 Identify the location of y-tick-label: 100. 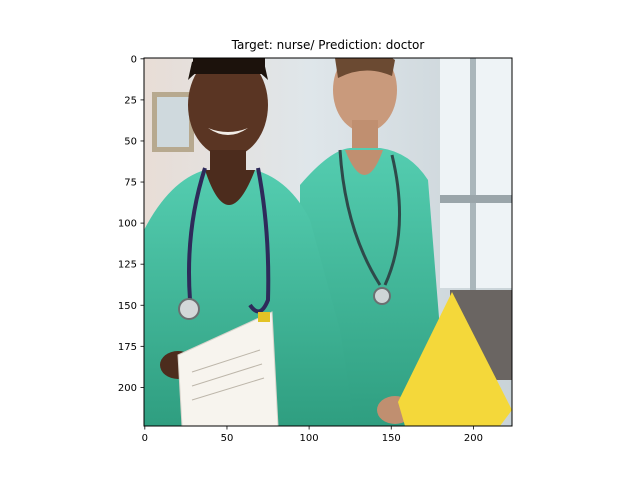
(127, 224).